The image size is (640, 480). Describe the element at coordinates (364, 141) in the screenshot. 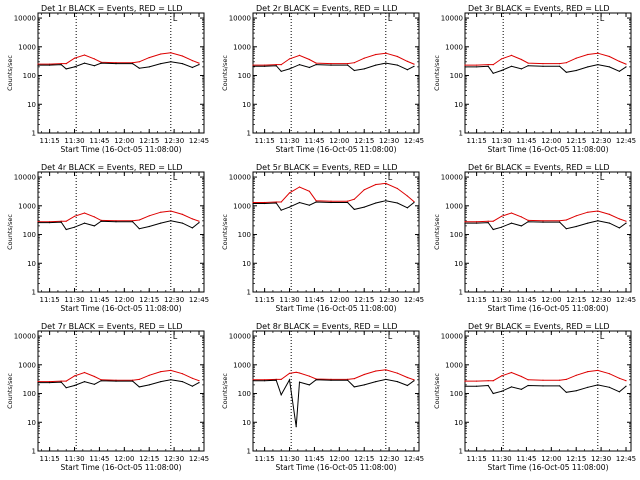

I see `x-tick-label: 12:15` at that location.